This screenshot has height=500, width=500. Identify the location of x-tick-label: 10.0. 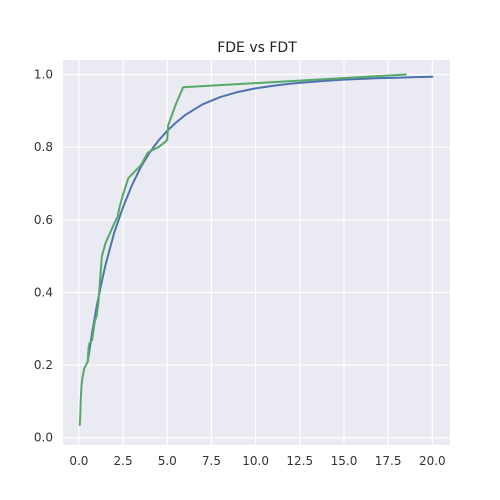
(255, 461).